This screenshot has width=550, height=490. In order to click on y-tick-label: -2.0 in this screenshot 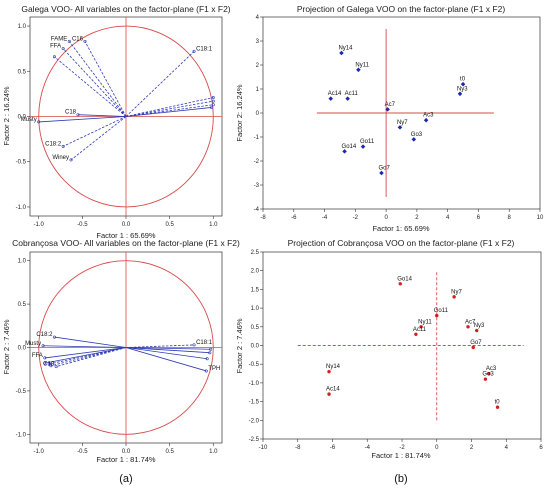, I will do `click(254, 421)`.